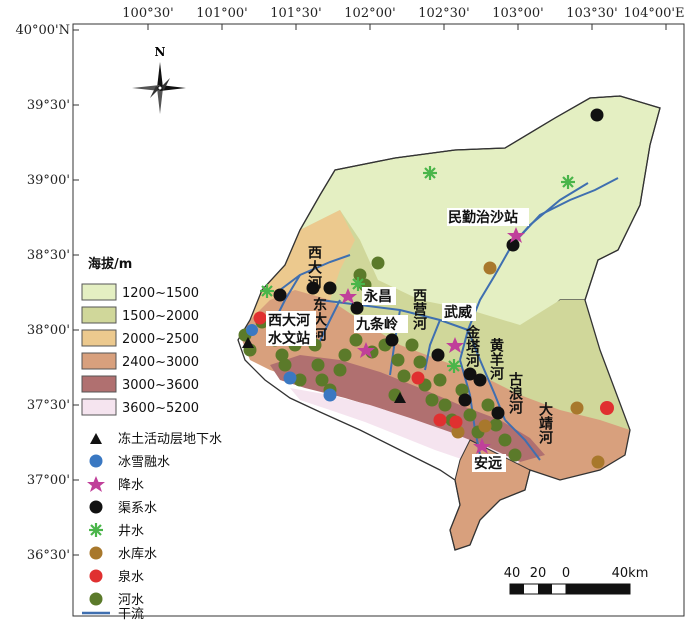 The height and width of the screenshot is (625, 700). I want to click on meltwater-samples, so click(291, 363).